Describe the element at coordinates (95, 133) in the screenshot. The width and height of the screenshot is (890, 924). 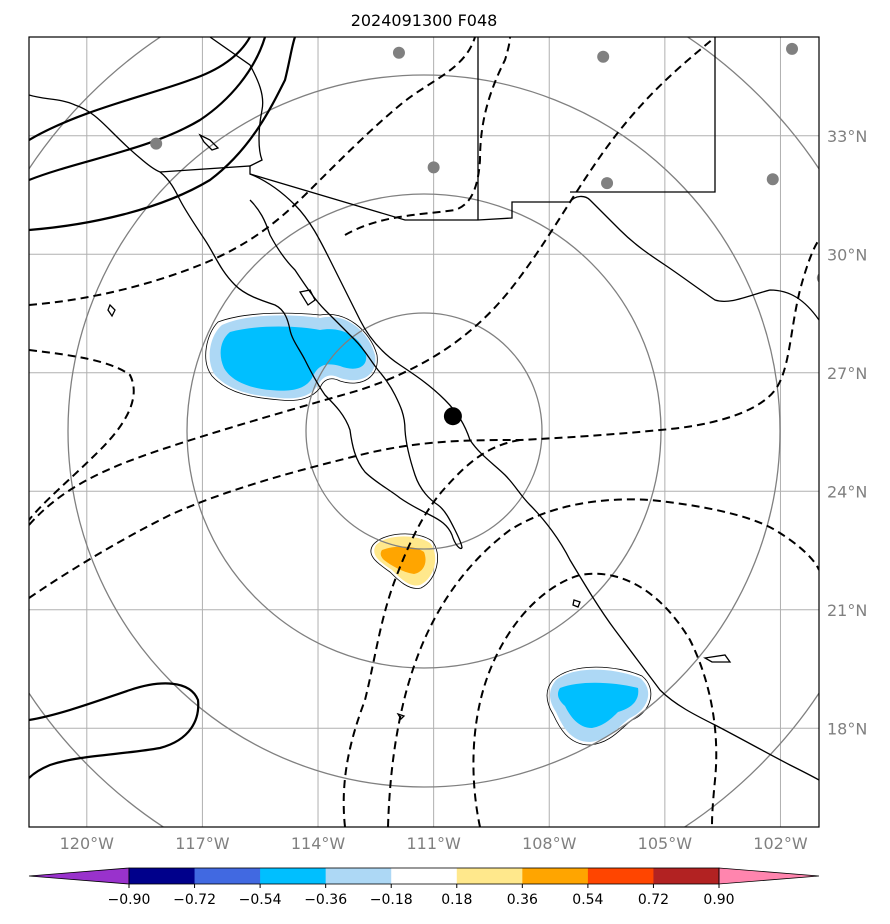
I see `california-coast` at that location.